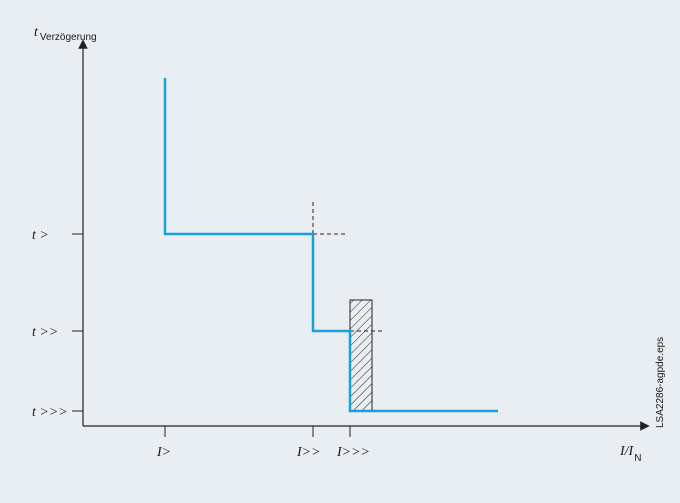 The image size is (680, 503). What do you see at coordinates (36, 32) in the screenshot?
I see `y-axis-label-main: t` at bounding box center [36, 32].